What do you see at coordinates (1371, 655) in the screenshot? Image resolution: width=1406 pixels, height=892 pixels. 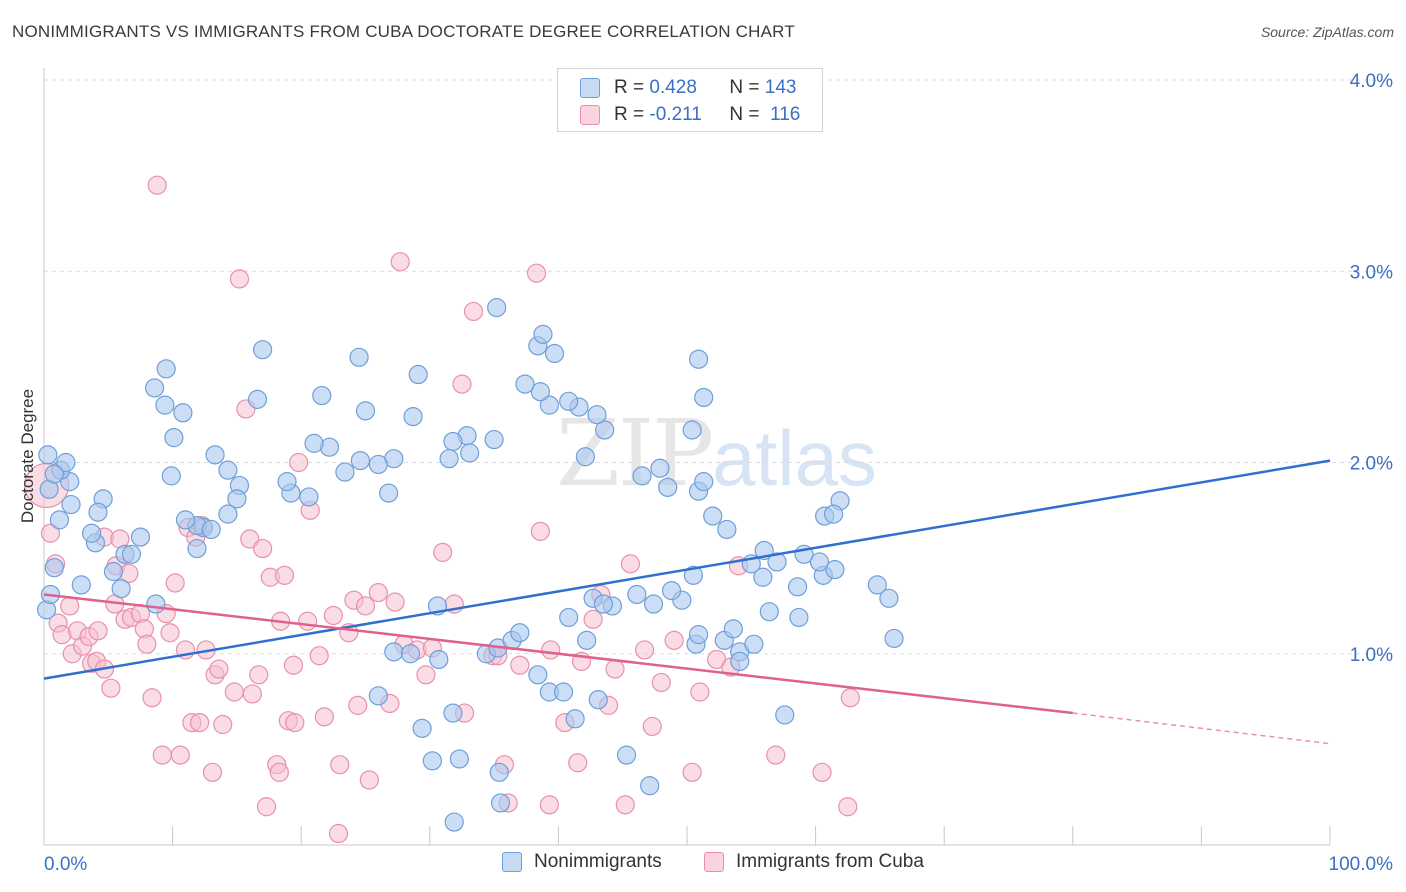 I see `y-tick-label: 1.0%` at bounding box center [1371, 655].